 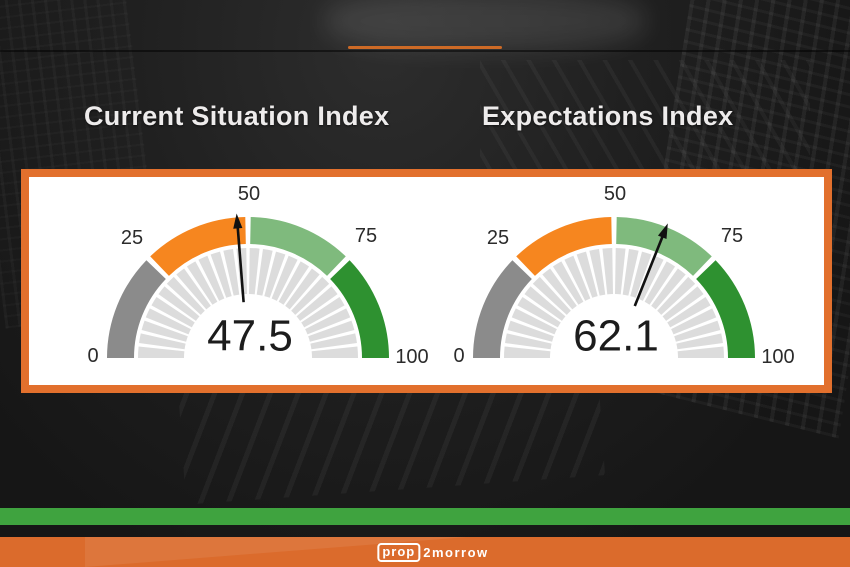 I want to click on gauge-title-current-situation: Current Situation Index, so click(x=237, y=116).